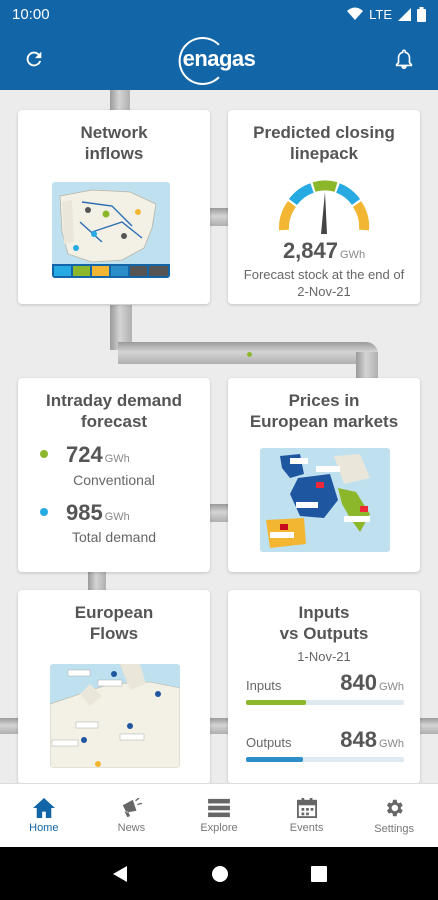 This screenshot has height=900, width=438. Describe the element at coordinates (44, 454) in the screenshot. I see `conventional-dot` at that location.